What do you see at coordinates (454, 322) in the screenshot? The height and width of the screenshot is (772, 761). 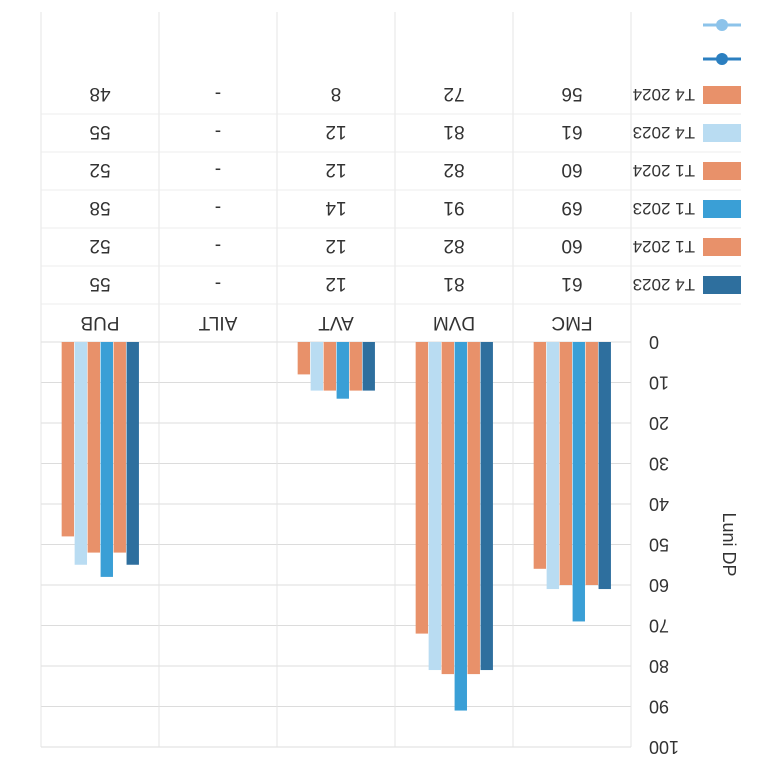 I see `category-label: DVM` at bounding box center [454, 322].